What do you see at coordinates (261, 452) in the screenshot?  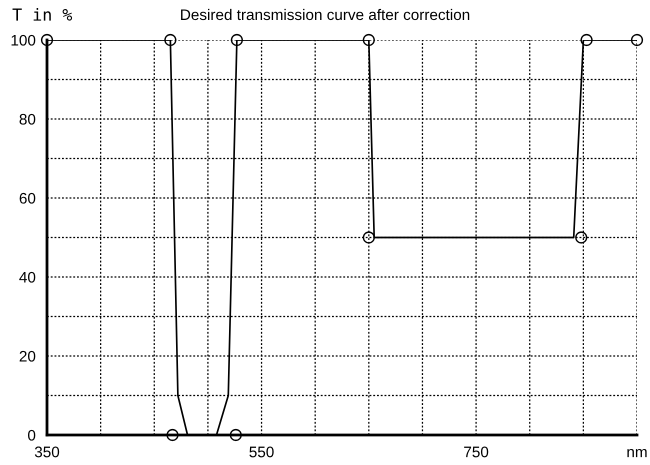 I see `x-tick-label: 550` at bounding box center [261, 452].